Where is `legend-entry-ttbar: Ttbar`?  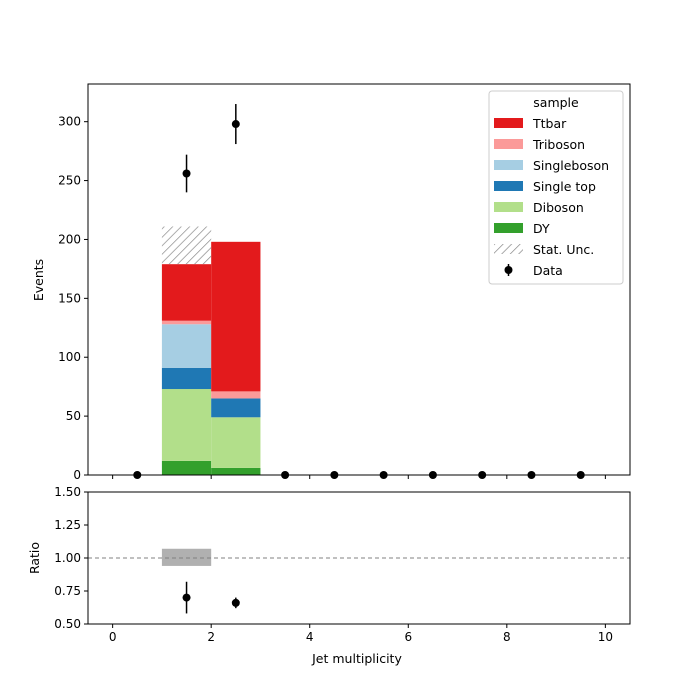 legend-entry-ttbar: Ttbar is located at coordinates (530, 123).